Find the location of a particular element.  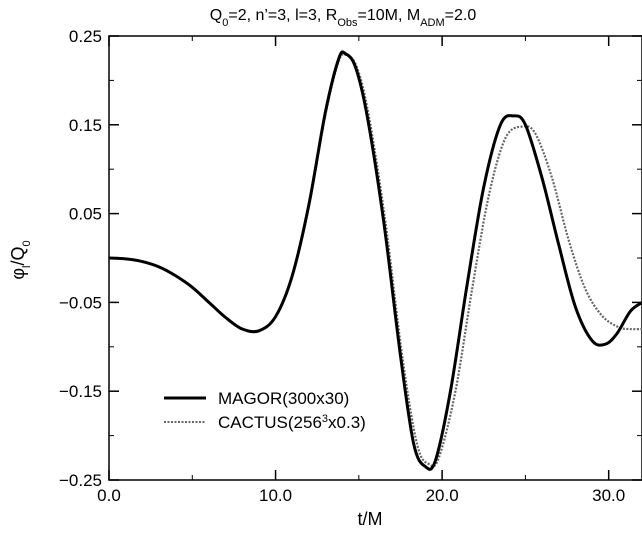

x-tick-label: 0.0 is located at coordinates (109, 495).